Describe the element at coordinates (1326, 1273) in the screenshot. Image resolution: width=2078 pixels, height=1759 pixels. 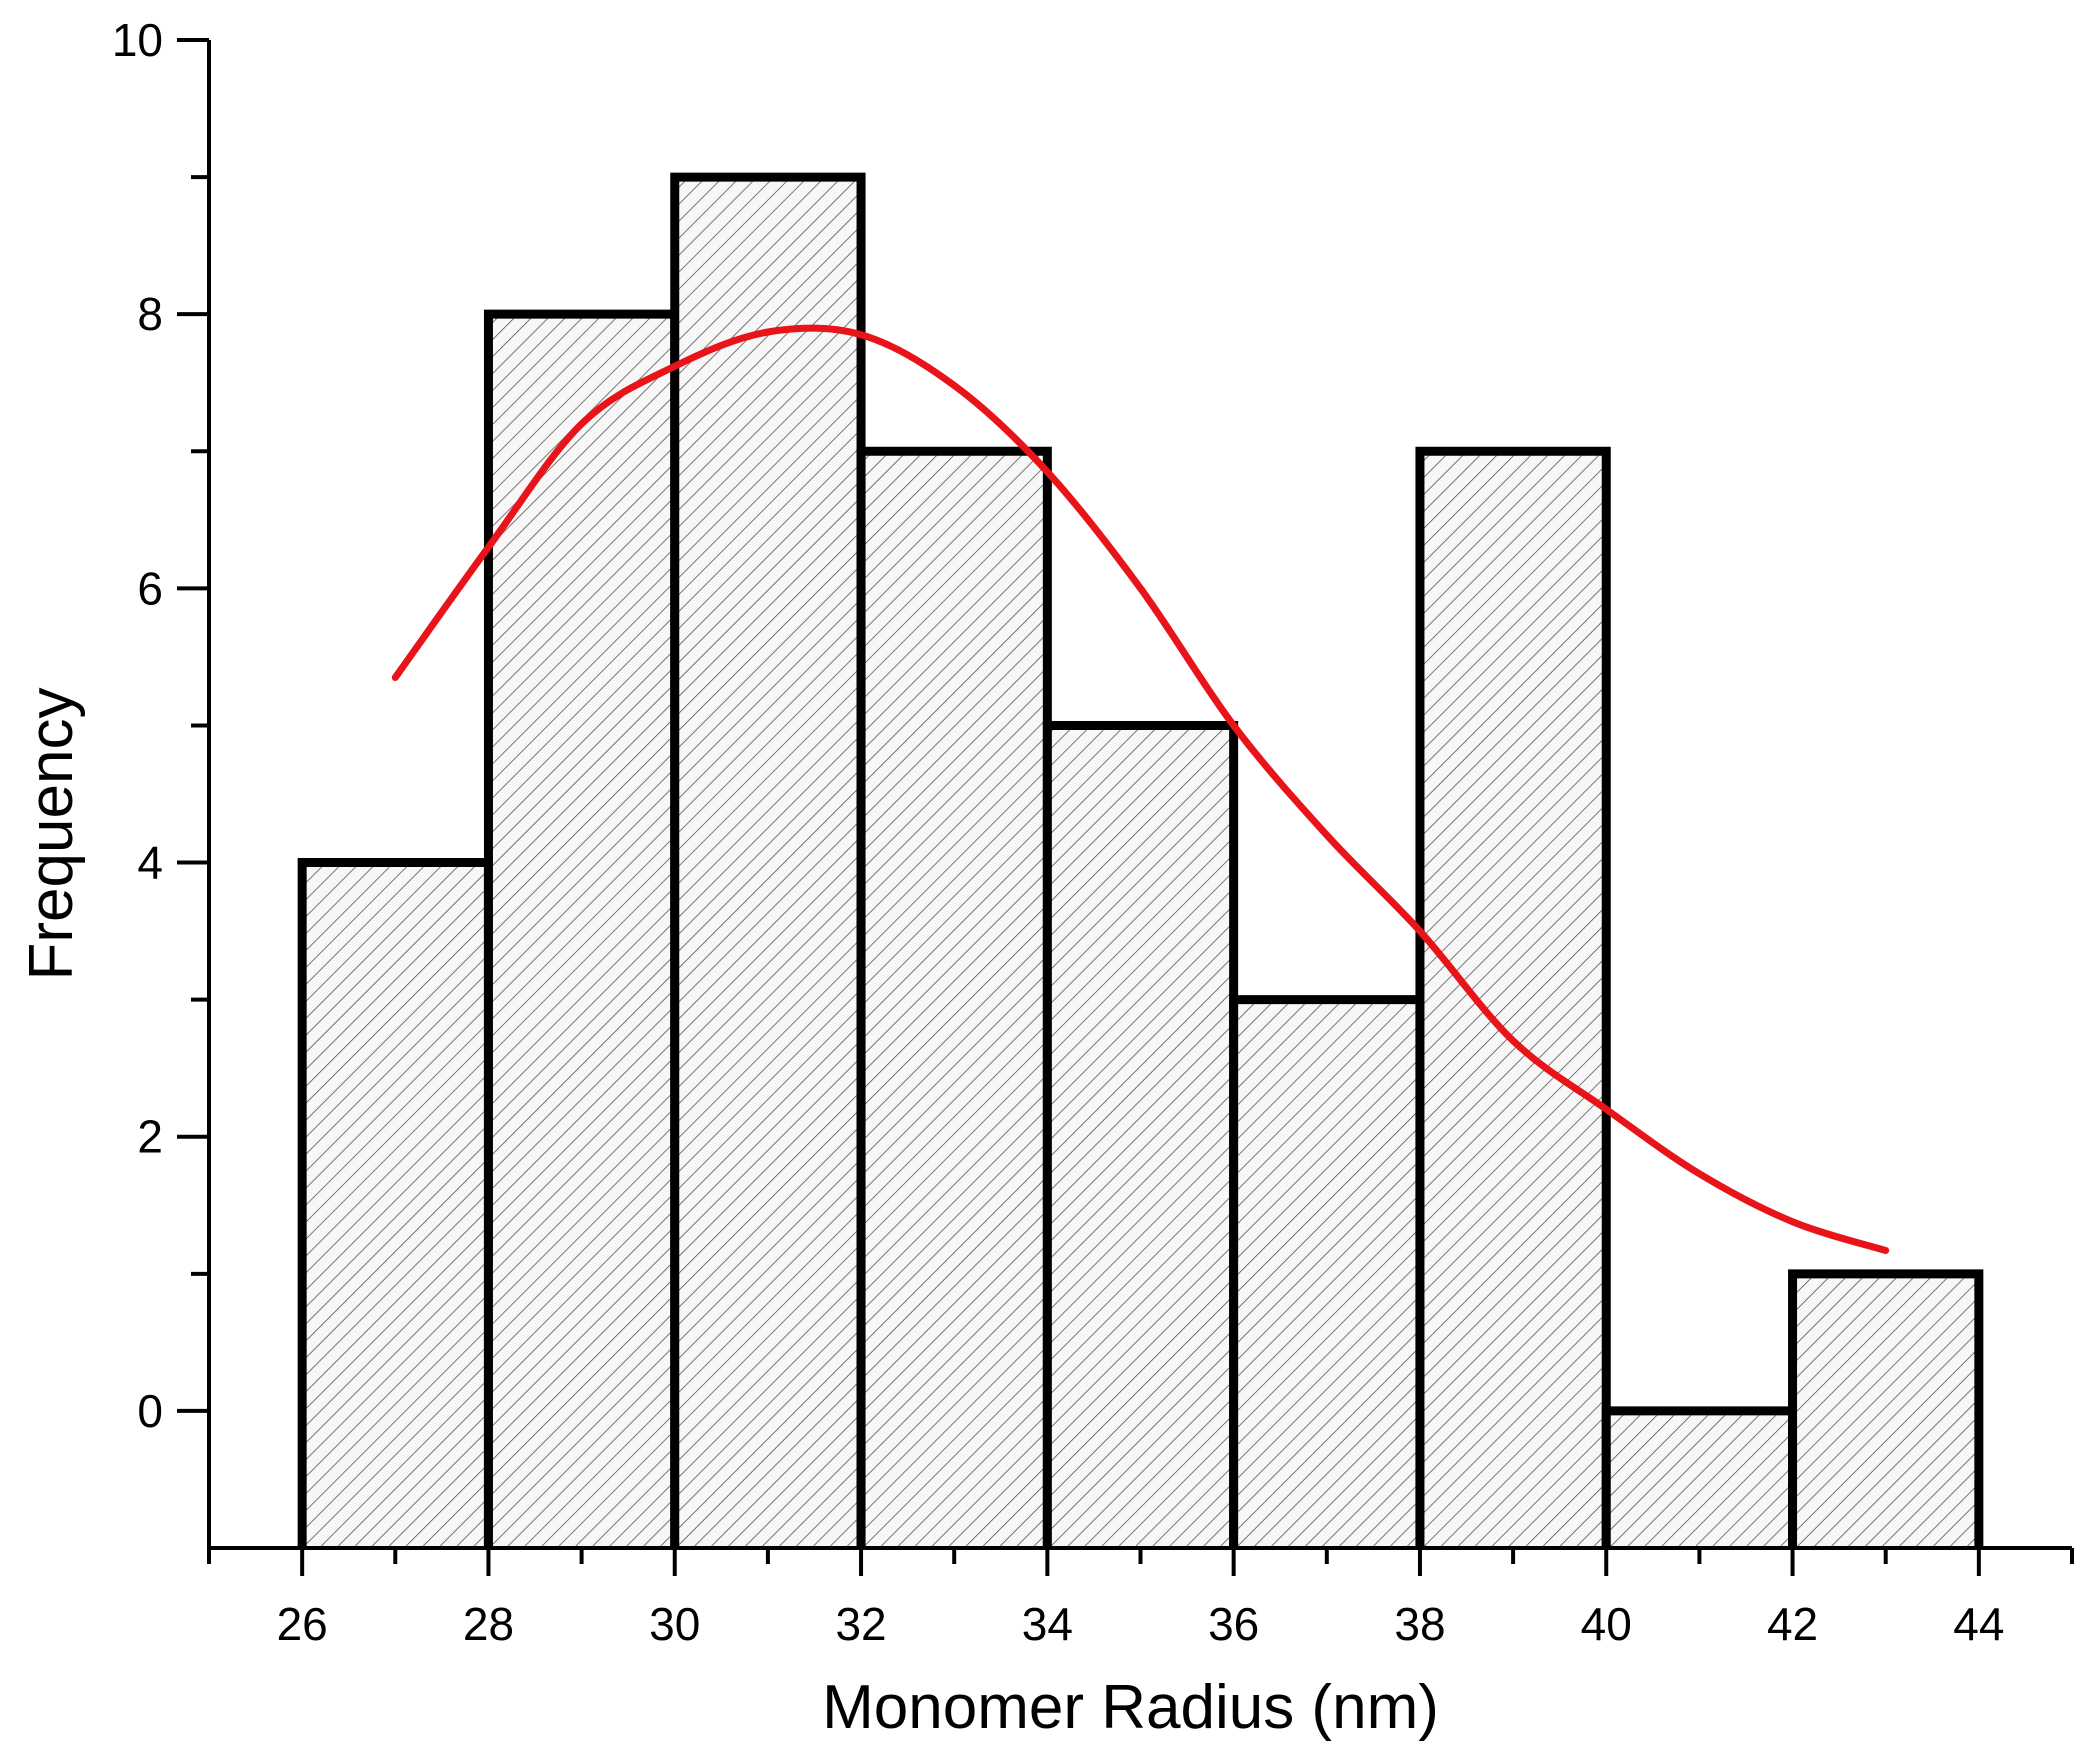
I see `histogram-bar-6-fill` at that location.